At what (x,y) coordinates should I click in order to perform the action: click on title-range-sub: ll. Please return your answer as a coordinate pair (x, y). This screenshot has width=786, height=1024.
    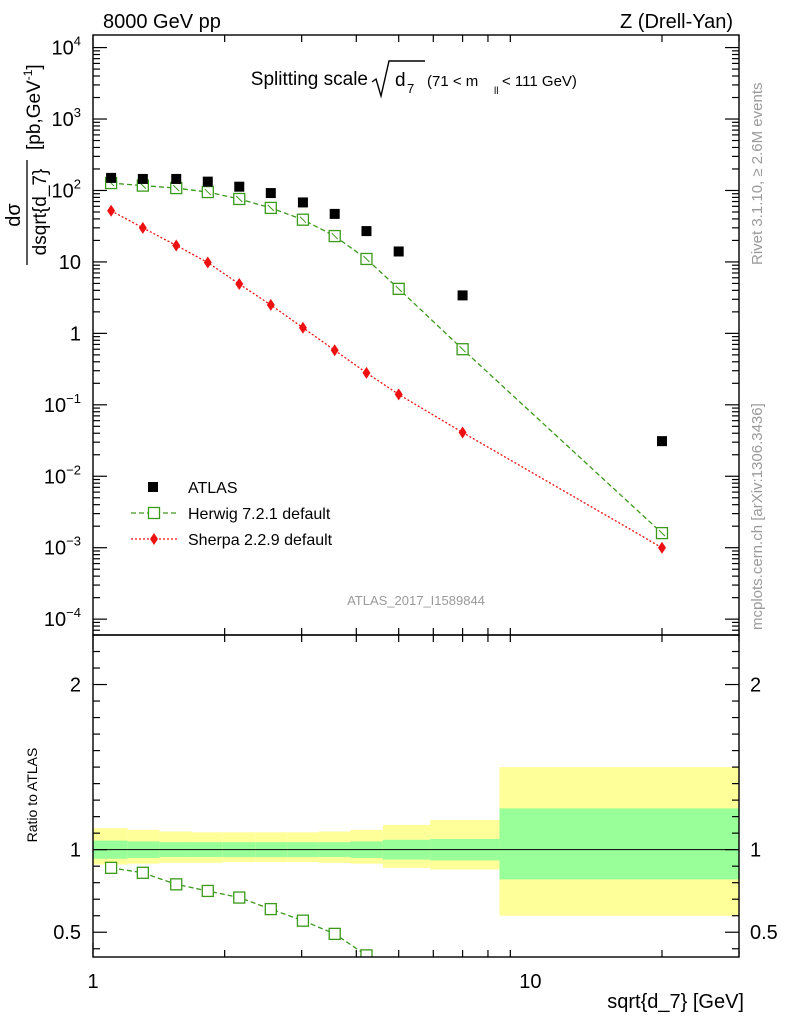
    Looking at the image, I should click on (496, 91).